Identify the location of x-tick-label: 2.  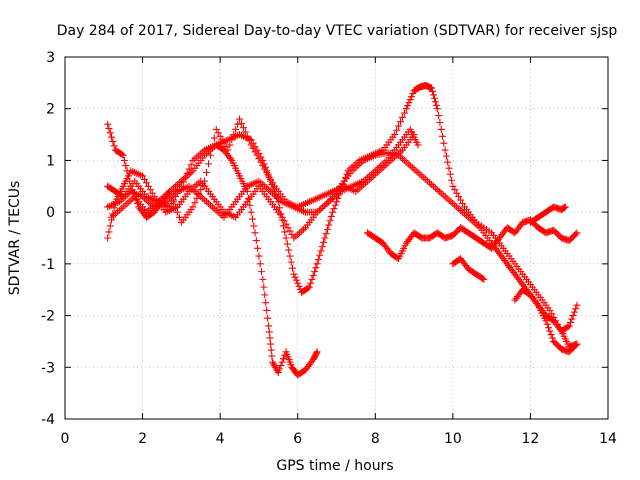
(142, 439).